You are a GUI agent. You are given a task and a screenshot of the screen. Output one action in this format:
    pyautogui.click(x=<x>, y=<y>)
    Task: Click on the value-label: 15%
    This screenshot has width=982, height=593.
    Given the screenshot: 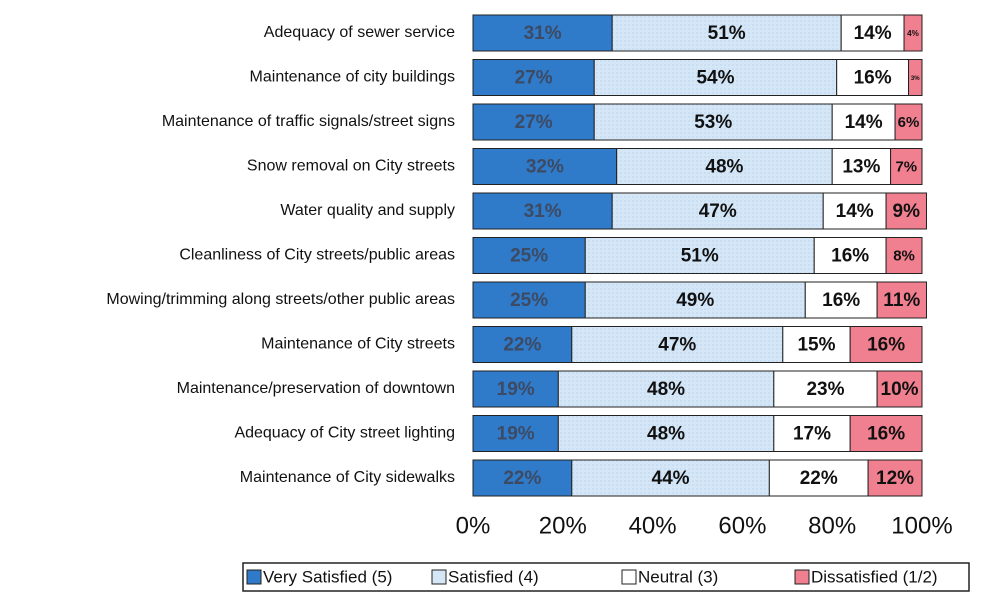 What is the action you would take?
    pyautogui.click(x=816, y=345)
    